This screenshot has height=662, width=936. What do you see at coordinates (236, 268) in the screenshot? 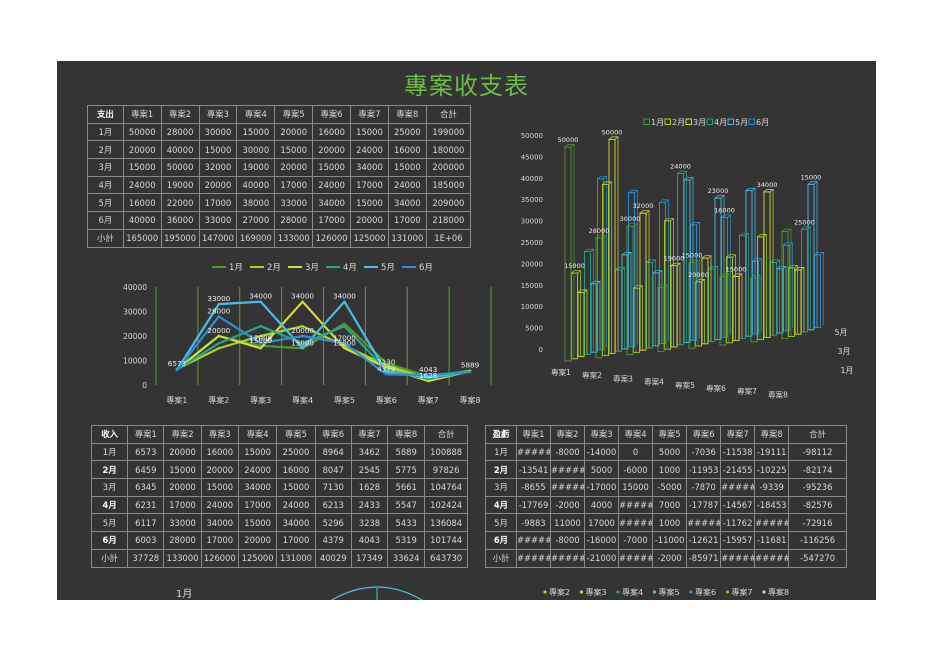
I see `legend-label: 1月` at bounding box center [236, 268].